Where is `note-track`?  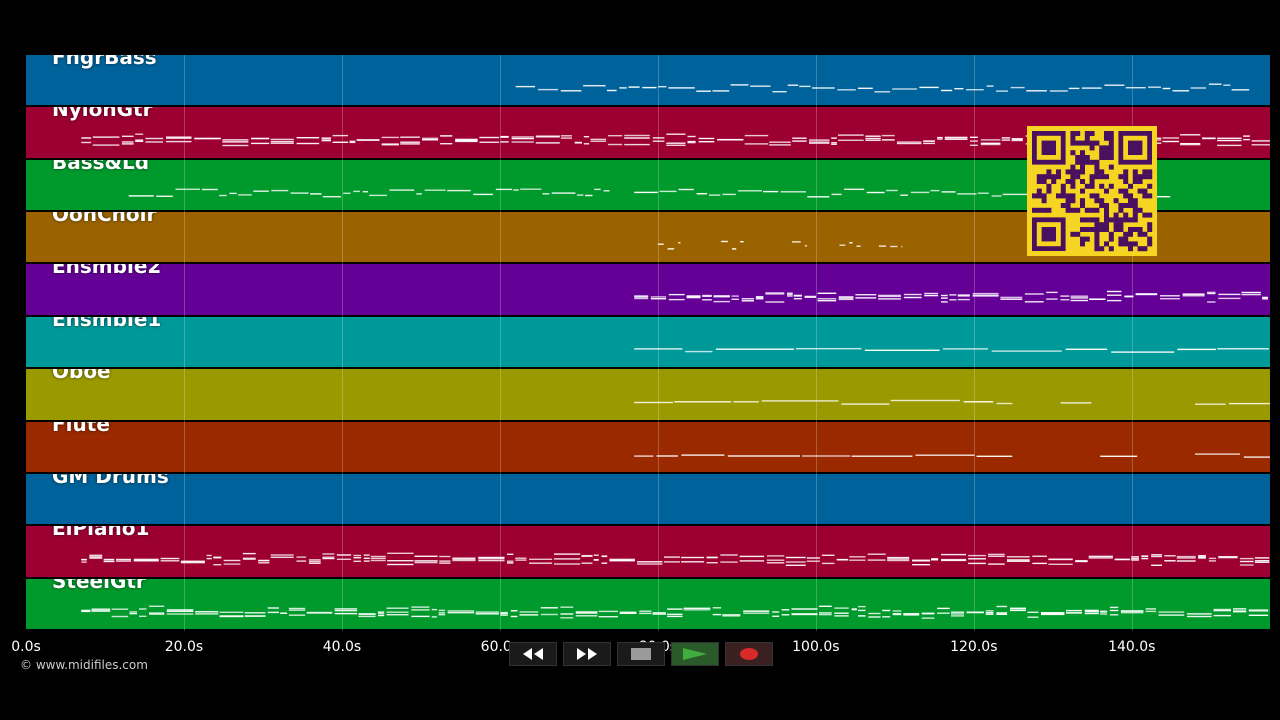
note-track is located at coordinates (780, 245).